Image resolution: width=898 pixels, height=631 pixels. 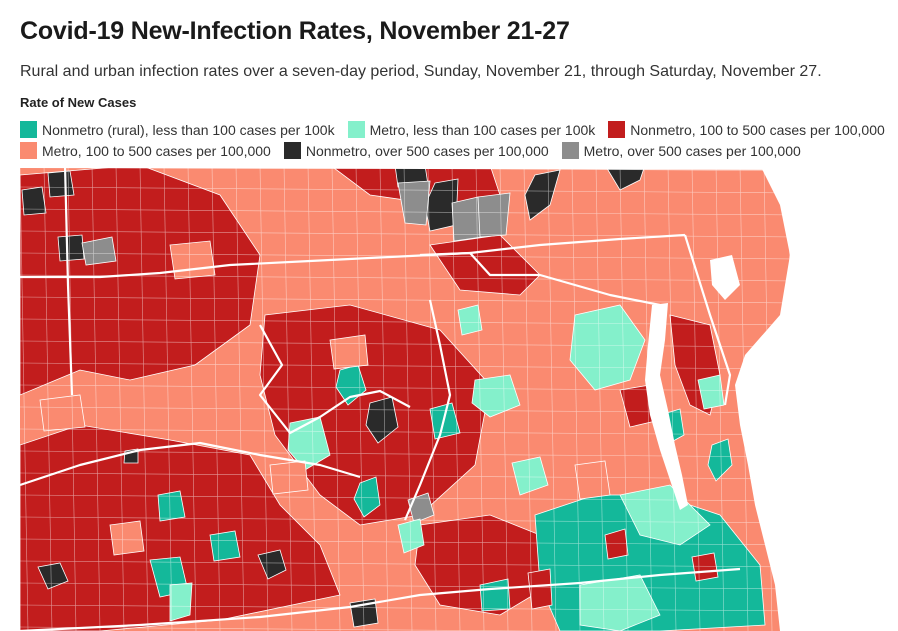 I want to click on legend-item-metro-mid: Metro, 100 to 500 cases per 100,000, so click(x=145, y=150).